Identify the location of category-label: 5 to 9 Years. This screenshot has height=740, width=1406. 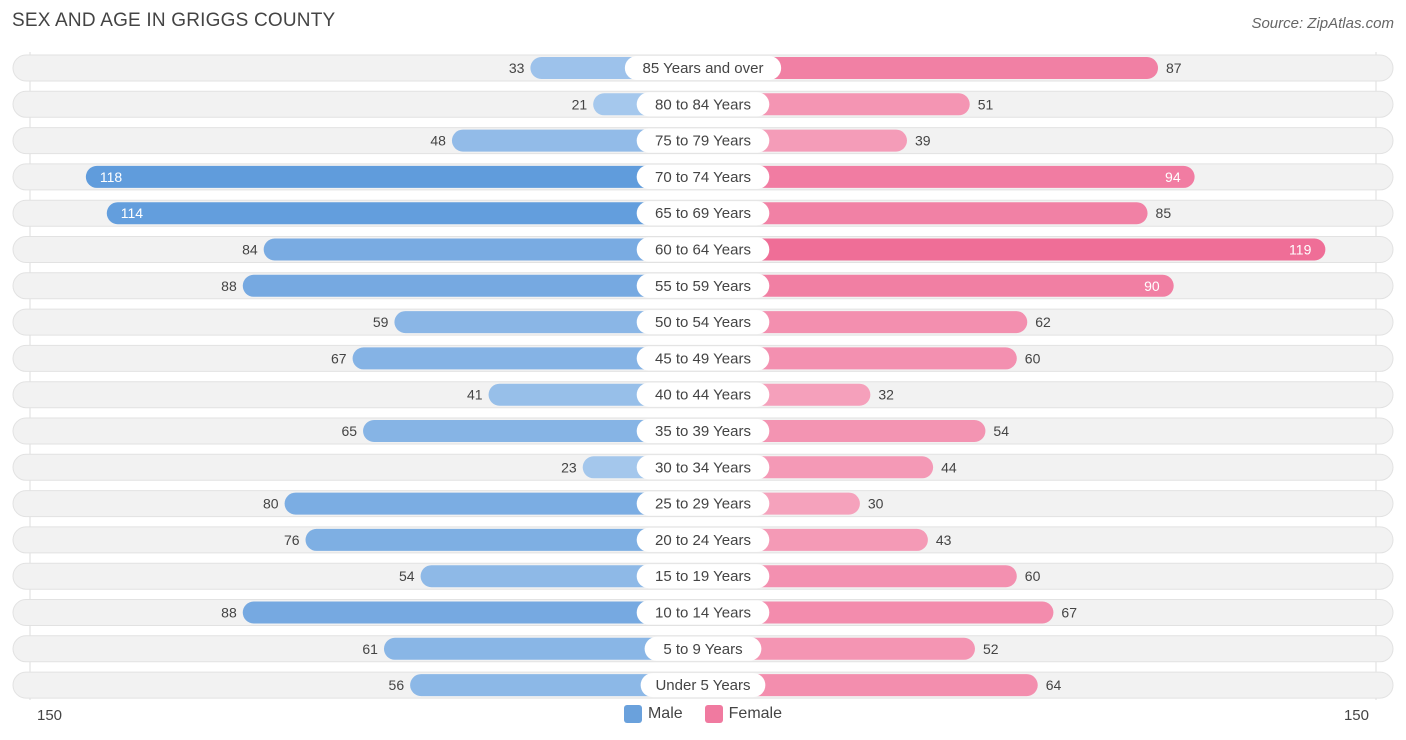
(702, 649).